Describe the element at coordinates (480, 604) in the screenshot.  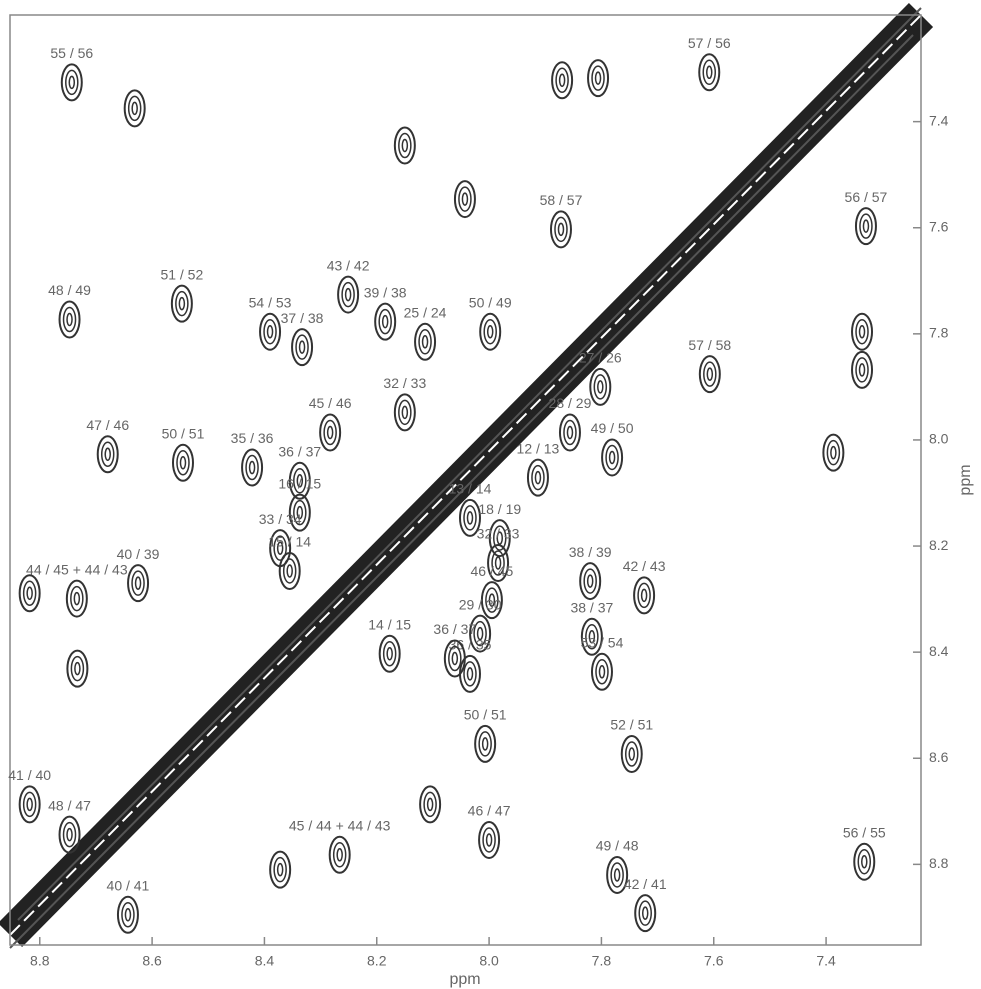
I see `peak-label: 29 / 30` at that location.